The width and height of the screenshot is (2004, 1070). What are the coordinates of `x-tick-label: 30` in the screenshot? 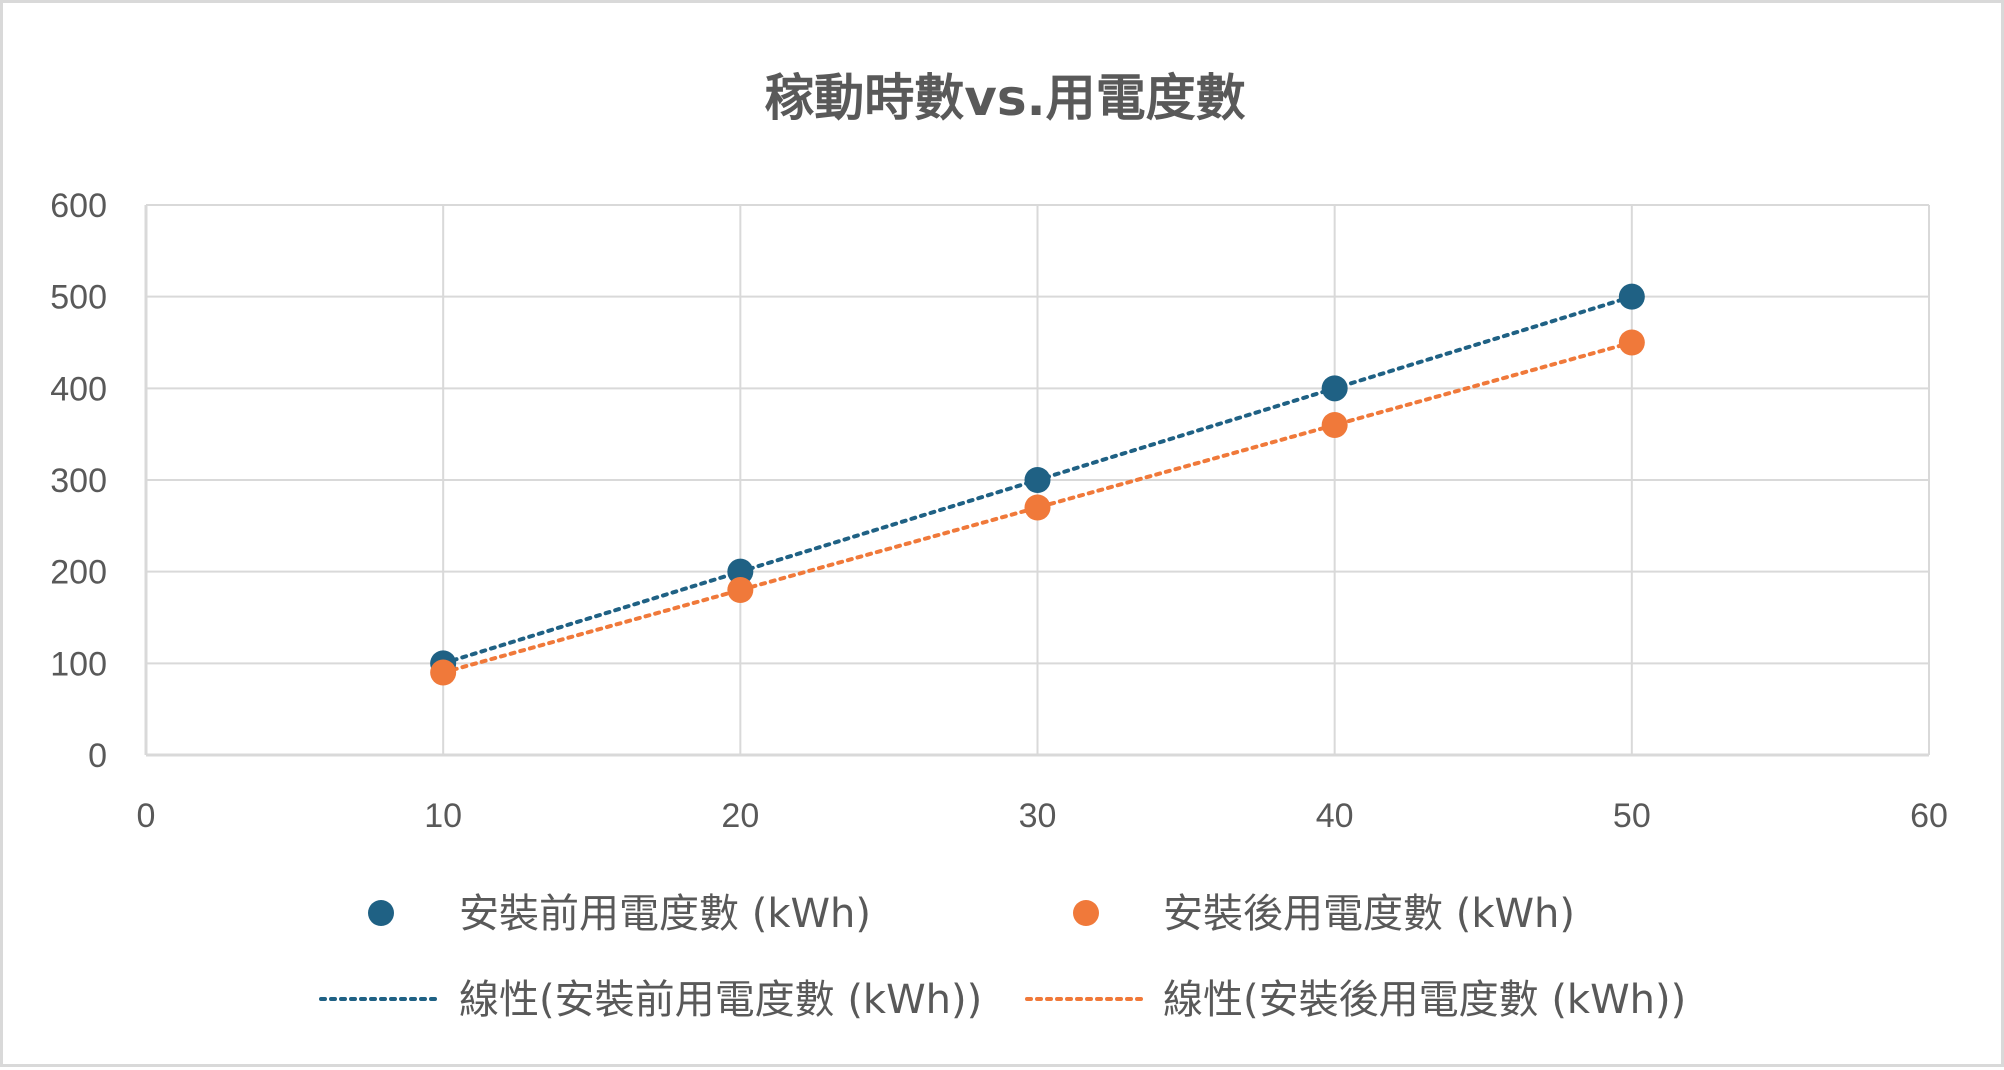 It's located at (1038, 816).